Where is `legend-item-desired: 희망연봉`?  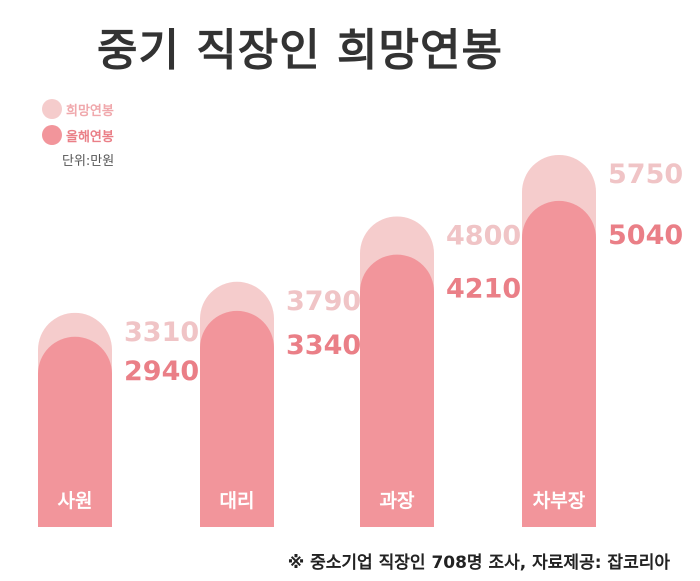 legend-item-desired: 희망연봉 is located at coordinates (78, 109).